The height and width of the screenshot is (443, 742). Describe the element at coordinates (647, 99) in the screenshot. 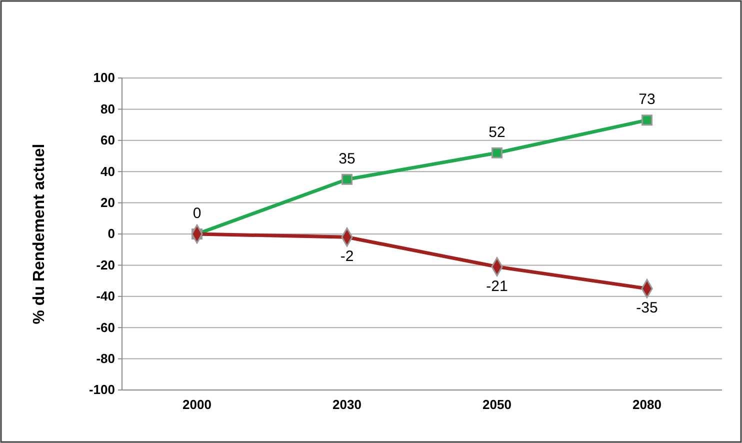

I see `data-label: 73` at that location.